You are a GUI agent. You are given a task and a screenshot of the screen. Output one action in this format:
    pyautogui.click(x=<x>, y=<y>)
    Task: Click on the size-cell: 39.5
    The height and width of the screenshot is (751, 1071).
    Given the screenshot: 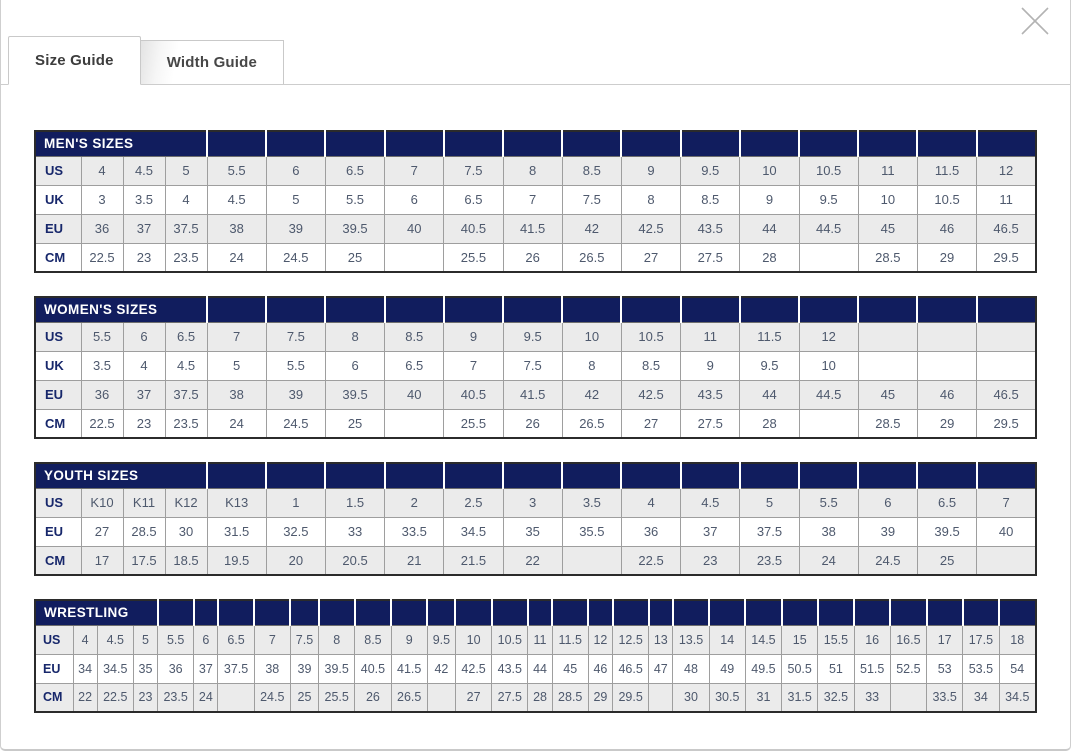 What is the action you would take?
    pyautogui.click(x=355, y=394)
    